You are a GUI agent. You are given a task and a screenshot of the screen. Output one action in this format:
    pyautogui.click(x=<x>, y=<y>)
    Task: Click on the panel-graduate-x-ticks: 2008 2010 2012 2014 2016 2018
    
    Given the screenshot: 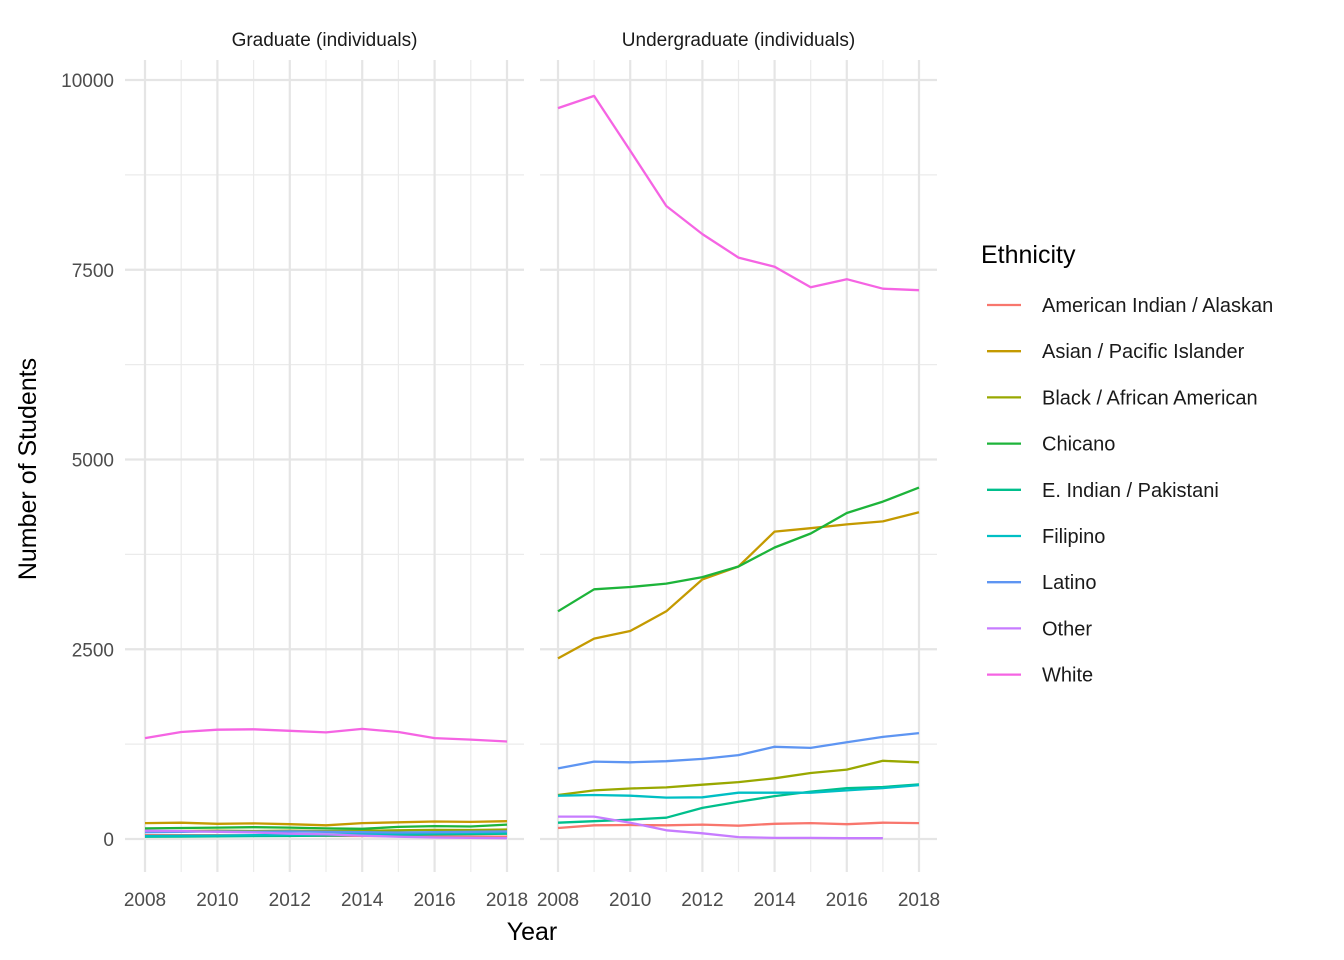 What is the action you would take?
    pyautogui.click(x=326, y=900)
    